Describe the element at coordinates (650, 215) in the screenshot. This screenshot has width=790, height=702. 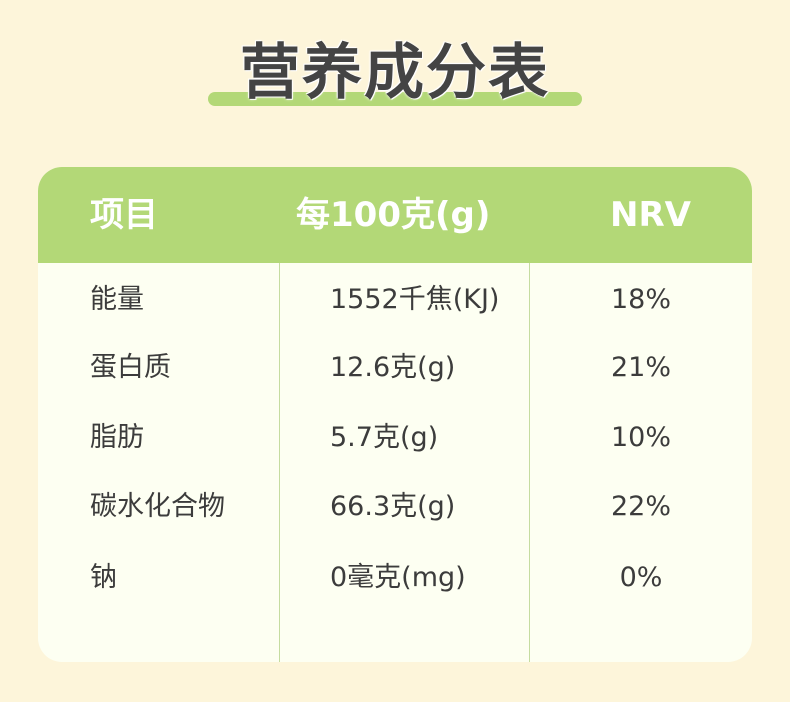
I see `header-nrv: NRV` at that location.